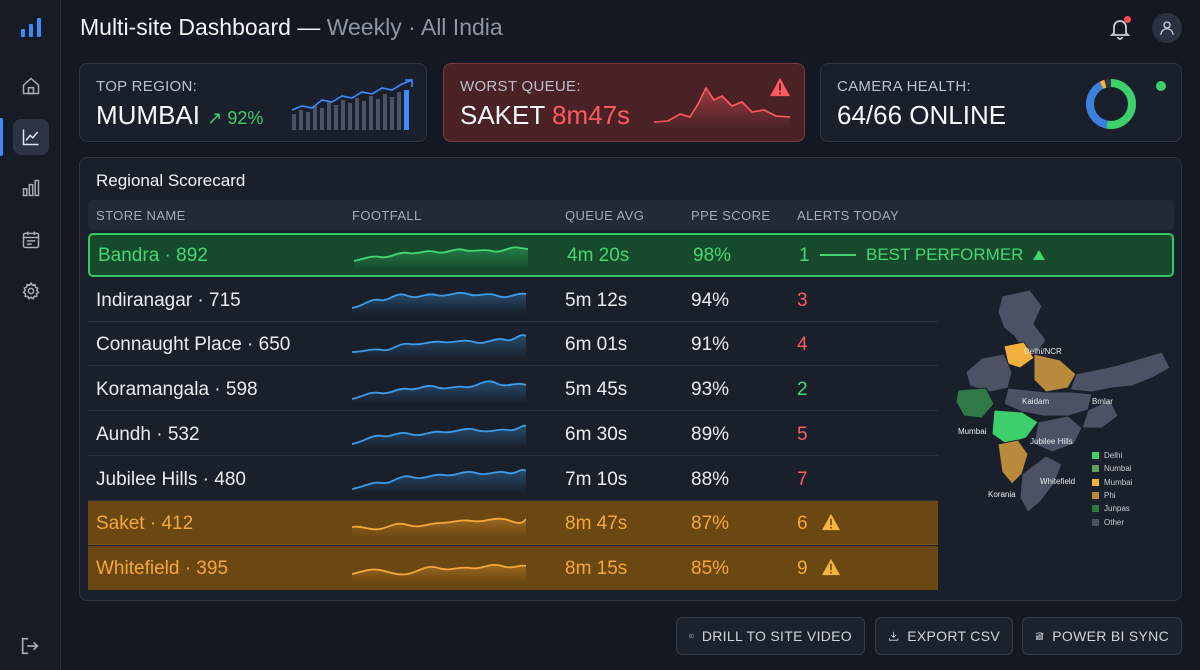  Describe the element at coordinates (200, 27) in the screenshot. I see `title-main: Multi-site Dashboard —` at that location.